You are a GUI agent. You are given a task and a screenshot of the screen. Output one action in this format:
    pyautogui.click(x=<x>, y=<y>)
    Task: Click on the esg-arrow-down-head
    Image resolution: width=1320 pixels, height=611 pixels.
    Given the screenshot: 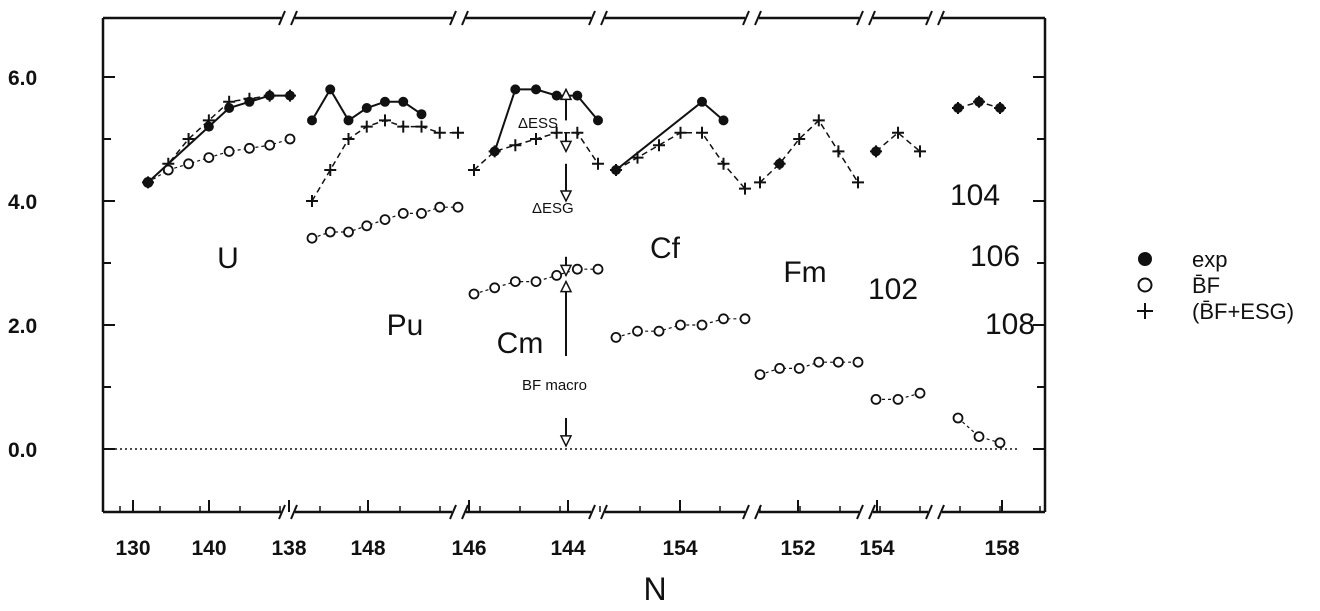 What is the action you would take?
    pyautogui.click(x=566, y=271)
    